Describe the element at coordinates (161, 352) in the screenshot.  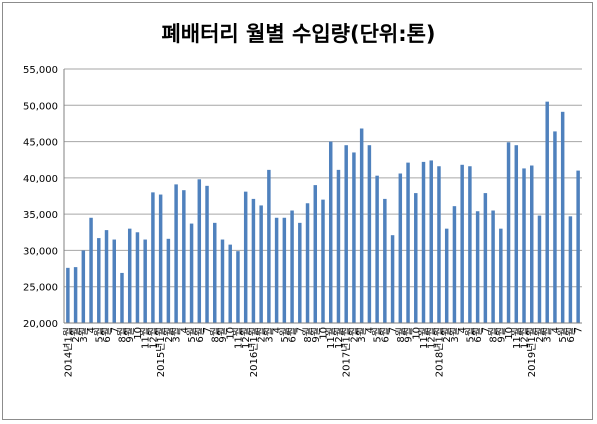
I see `x-tick-label: 2015년1월` at that location.